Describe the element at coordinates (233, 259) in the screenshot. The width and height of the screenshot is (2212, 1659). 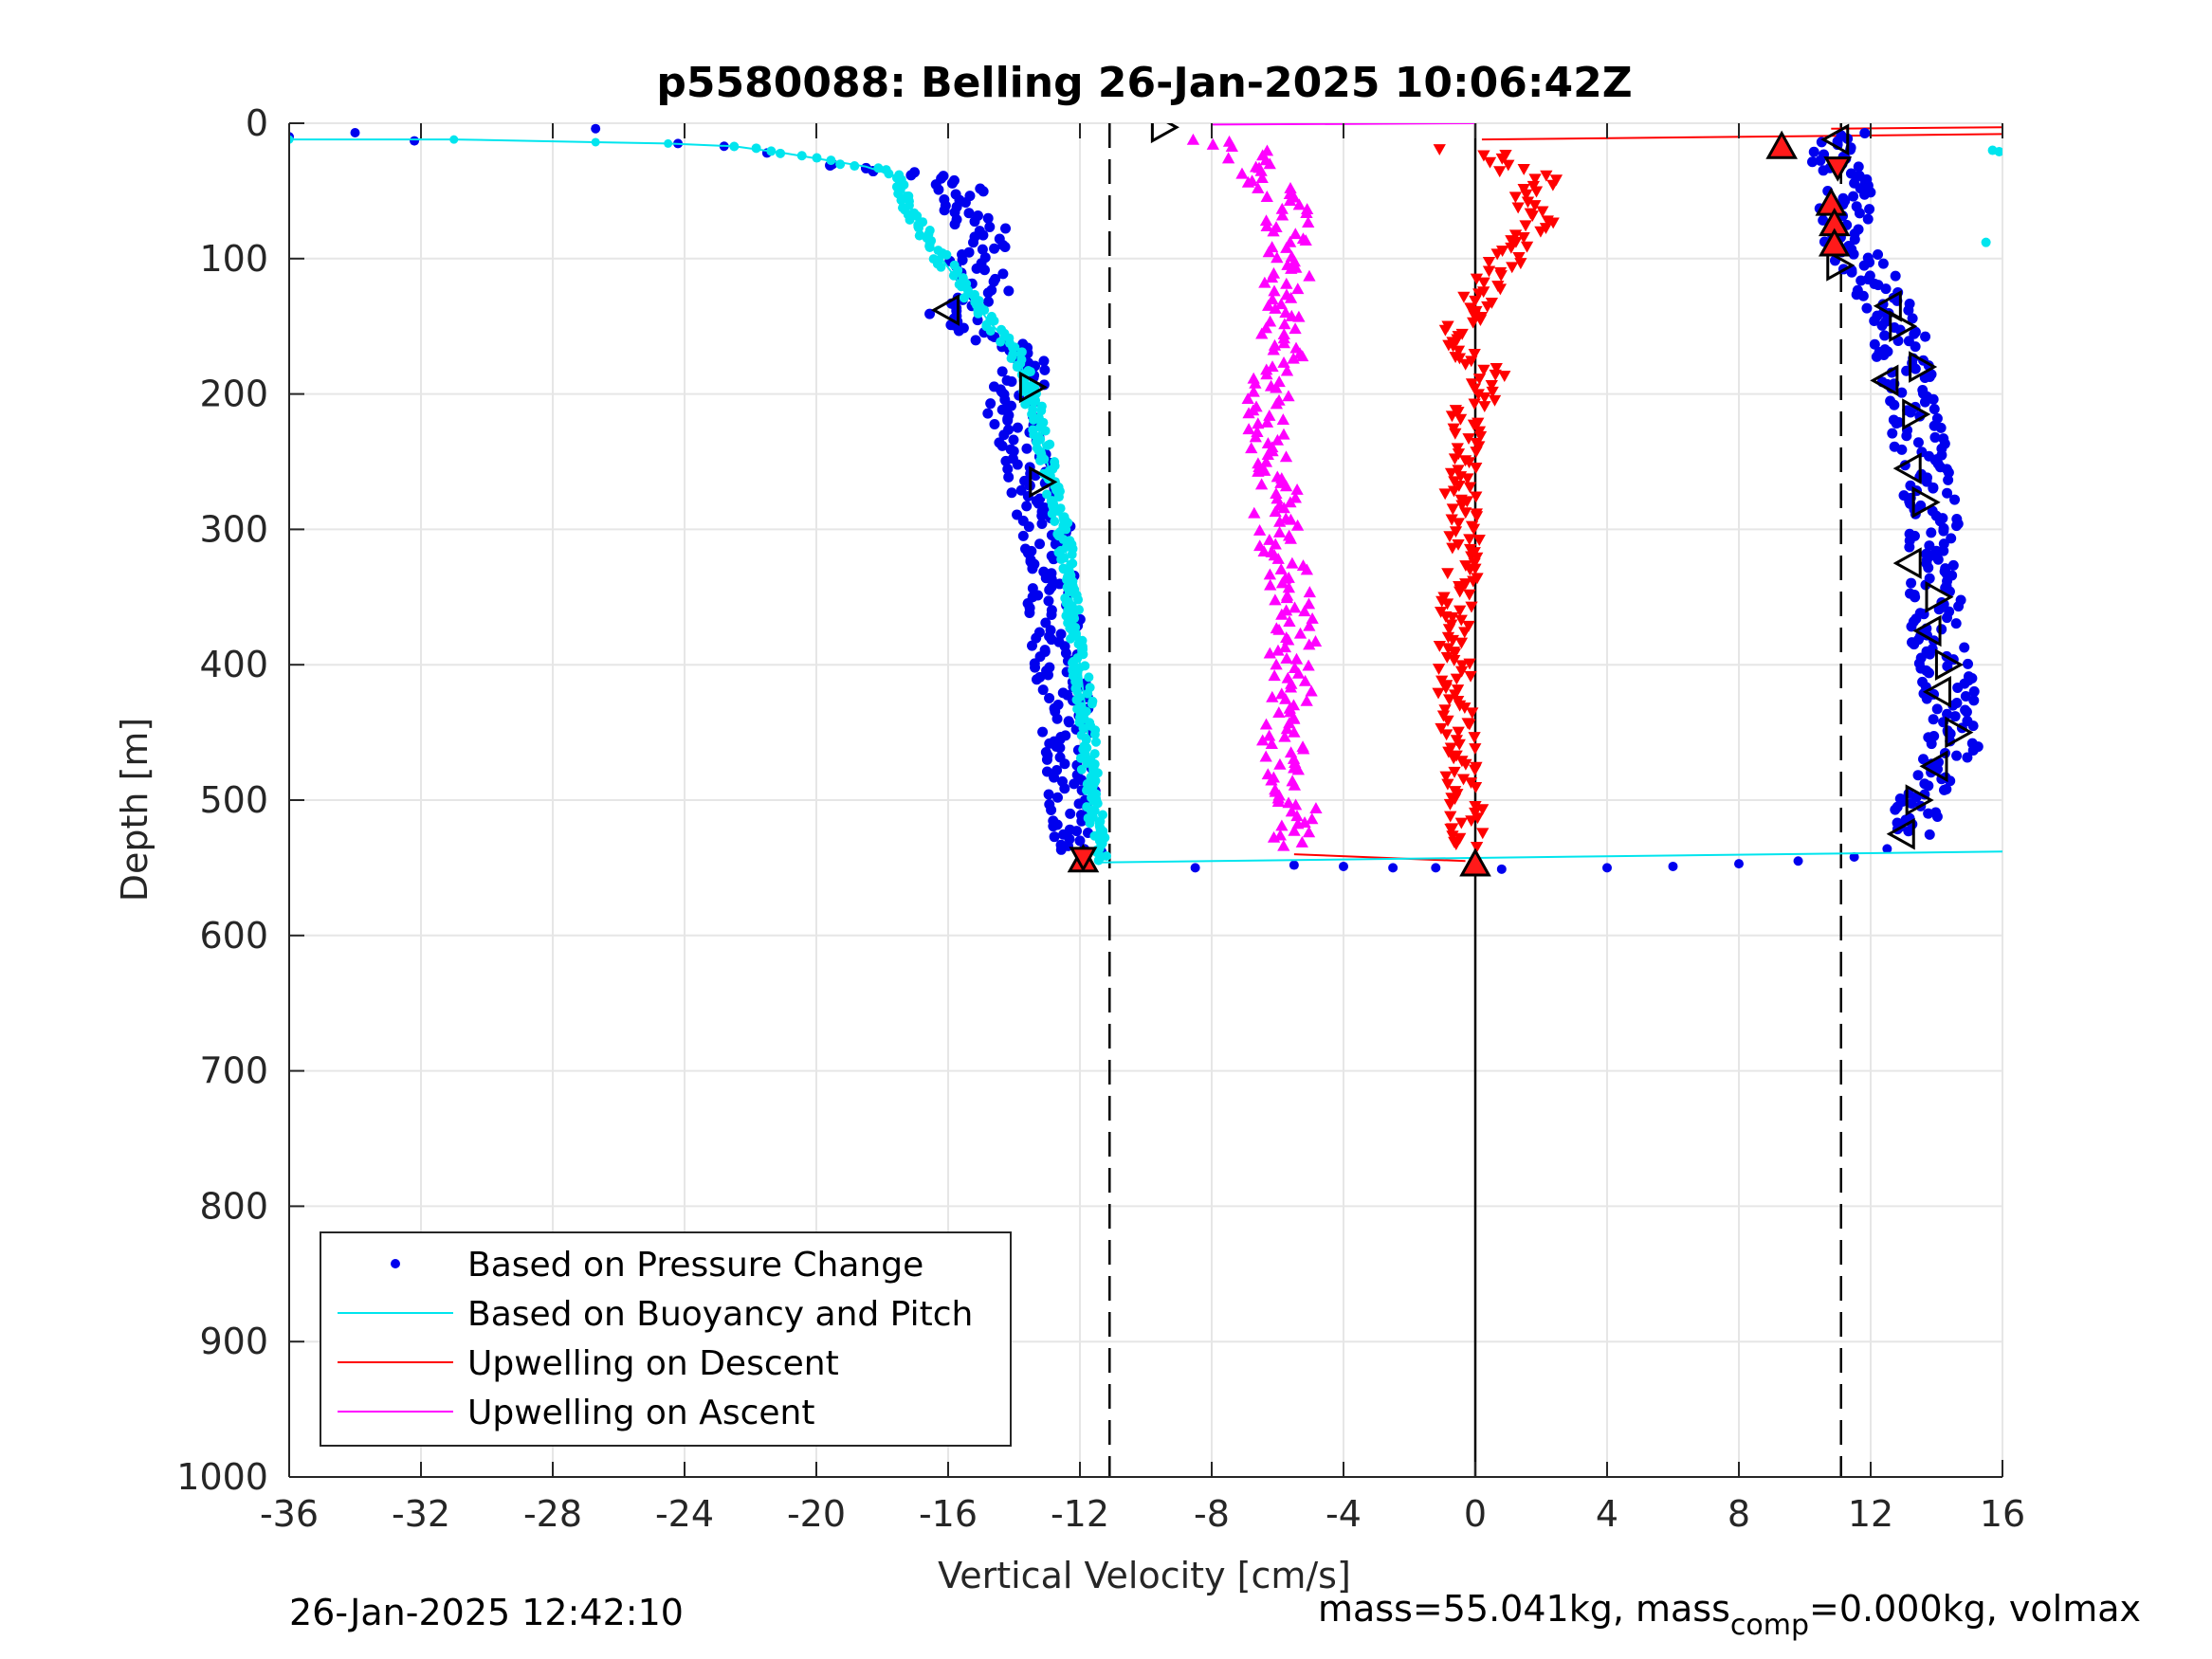
I see `y-tick-label: 100` at that location.